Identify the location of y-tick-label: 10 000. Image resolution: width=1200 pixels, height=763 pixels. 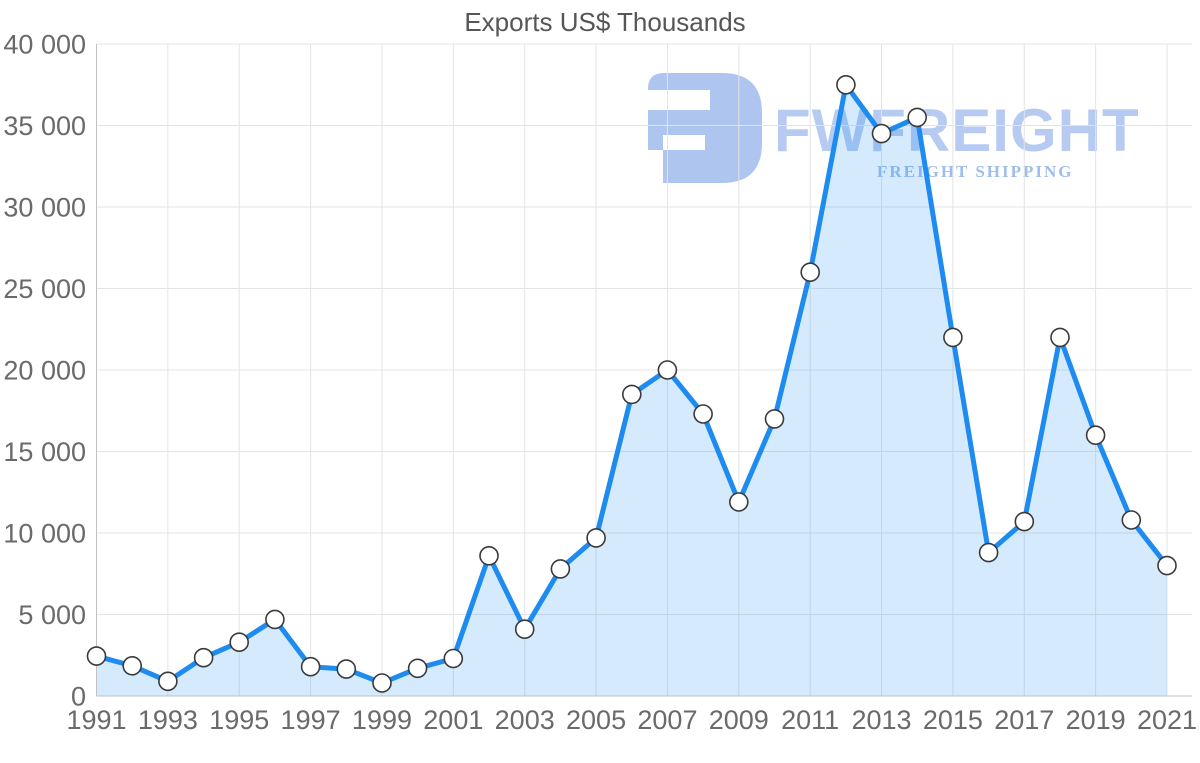
(44, 534).